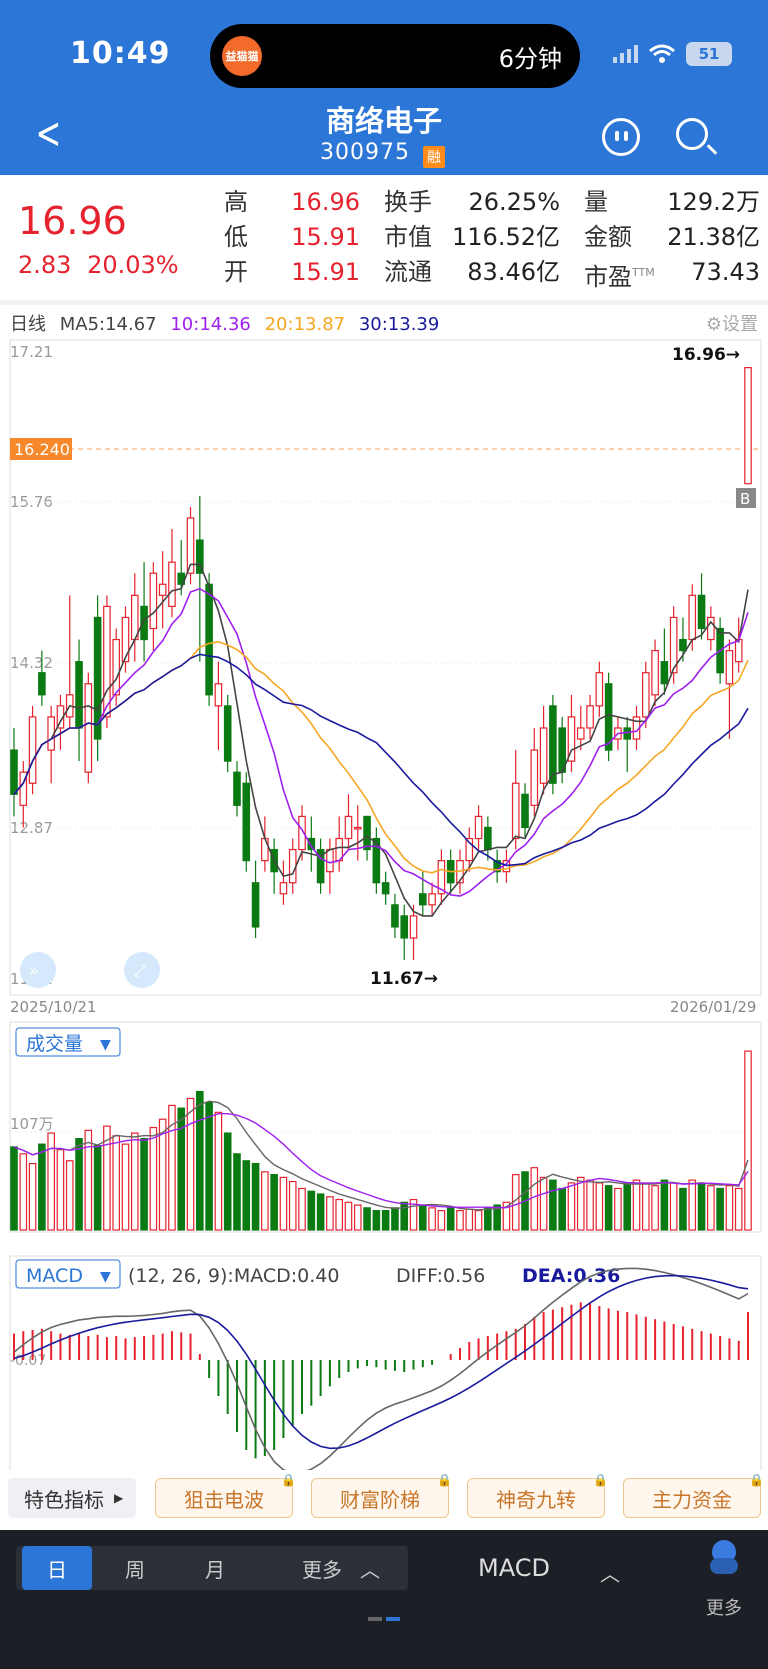  Describe the element at coordinates (210, 324) in the screenshot. I see `ma10-label: 10:14.36` at that location.